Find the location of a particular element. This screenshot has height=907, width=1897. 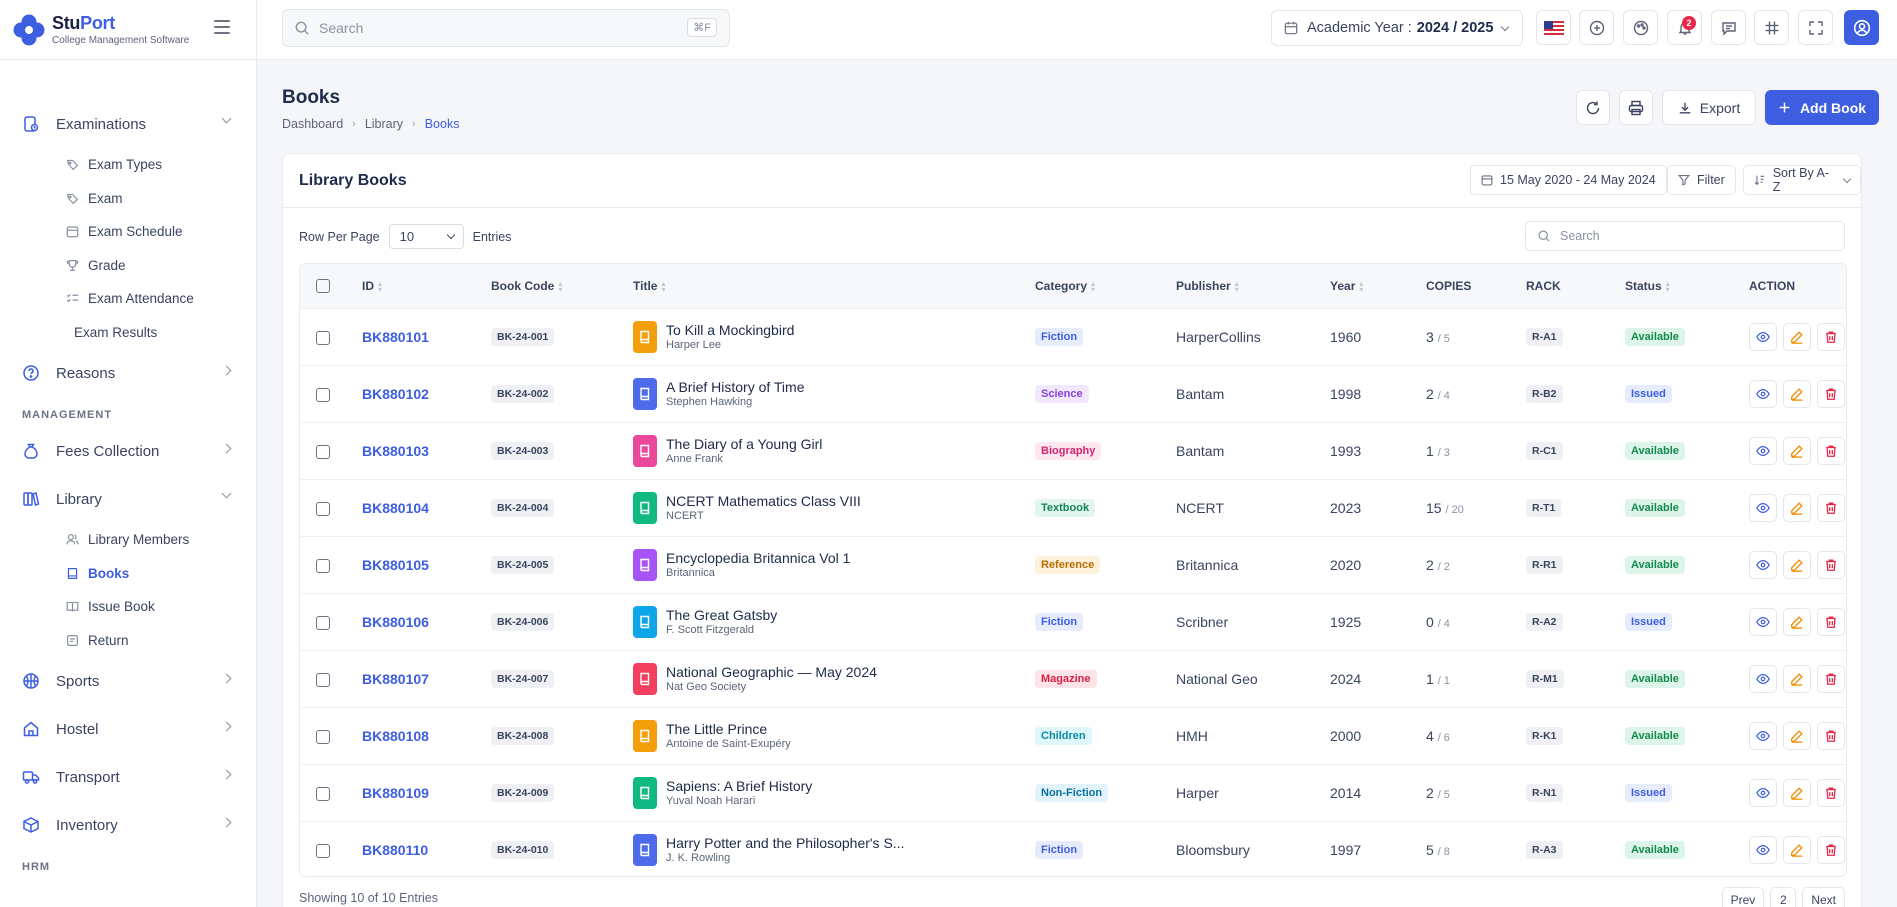

avatar is located at coordinates (1861, 27).